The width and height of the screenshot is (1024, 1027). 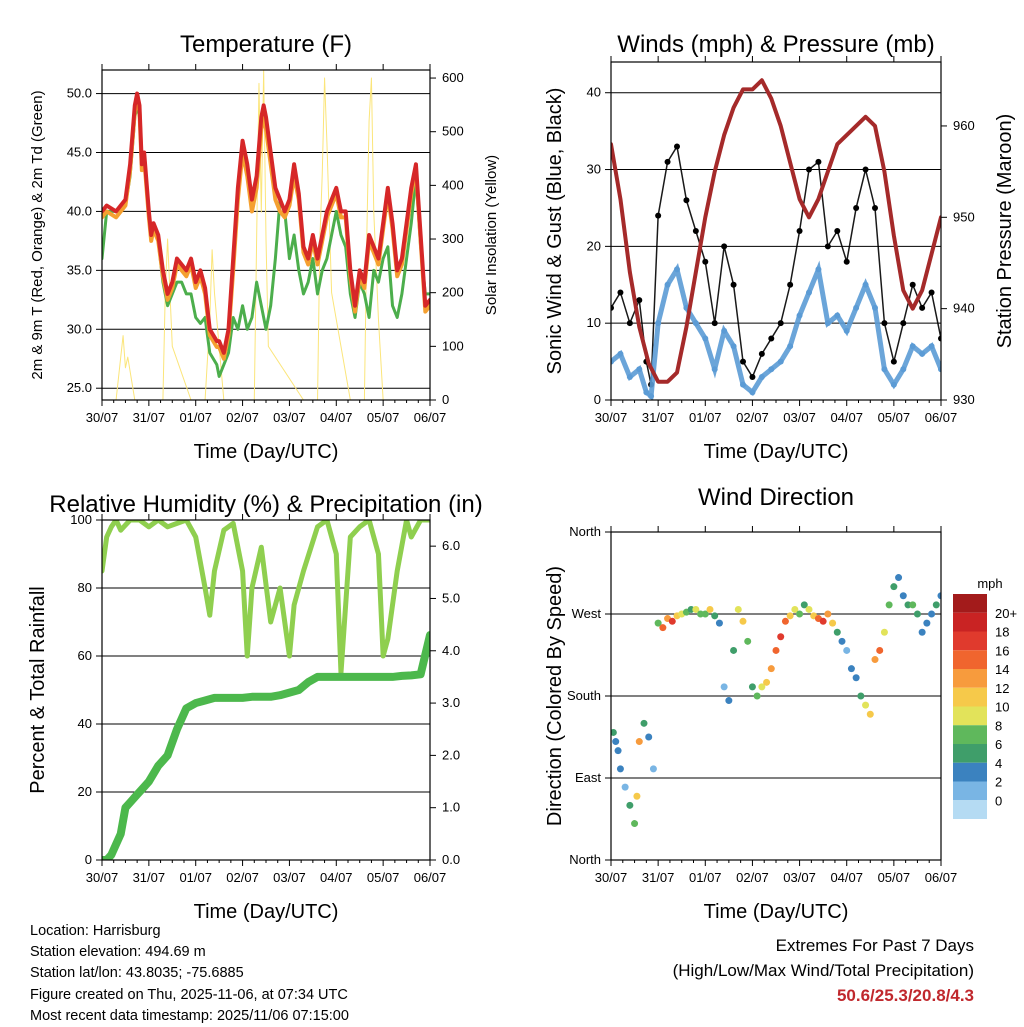 What do you see at coordinates (37, 234) in the screenshot?
I see `temp-ylabel: 2m & 9m T (Red, Orange) & 2m Td (Green)` at bounding box center [37, 234].